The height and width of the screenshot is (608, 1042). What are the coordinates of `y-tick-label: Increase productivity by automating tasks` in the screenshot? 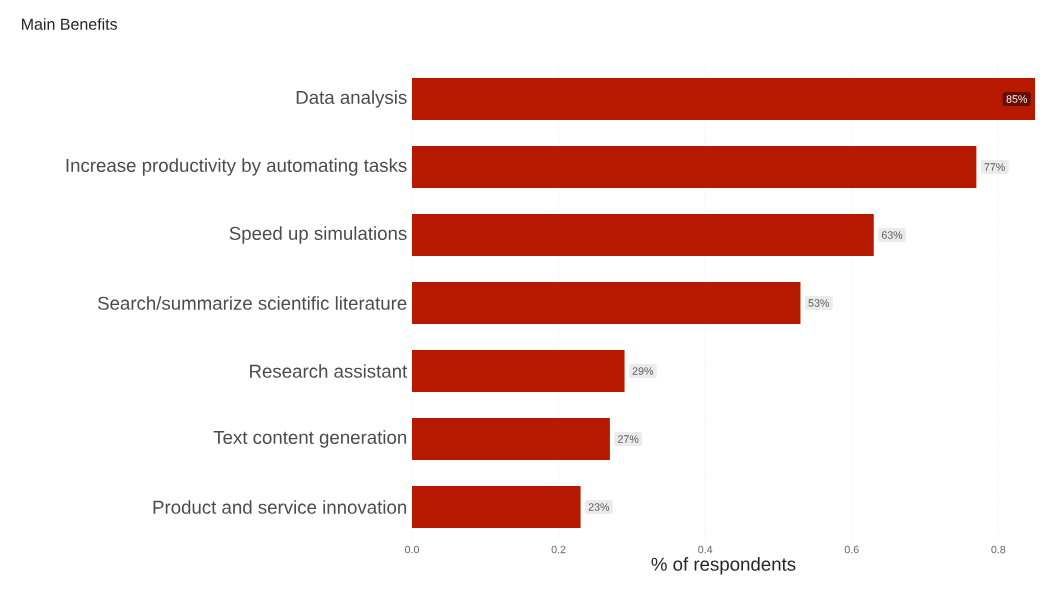 It's located at (236, 167).